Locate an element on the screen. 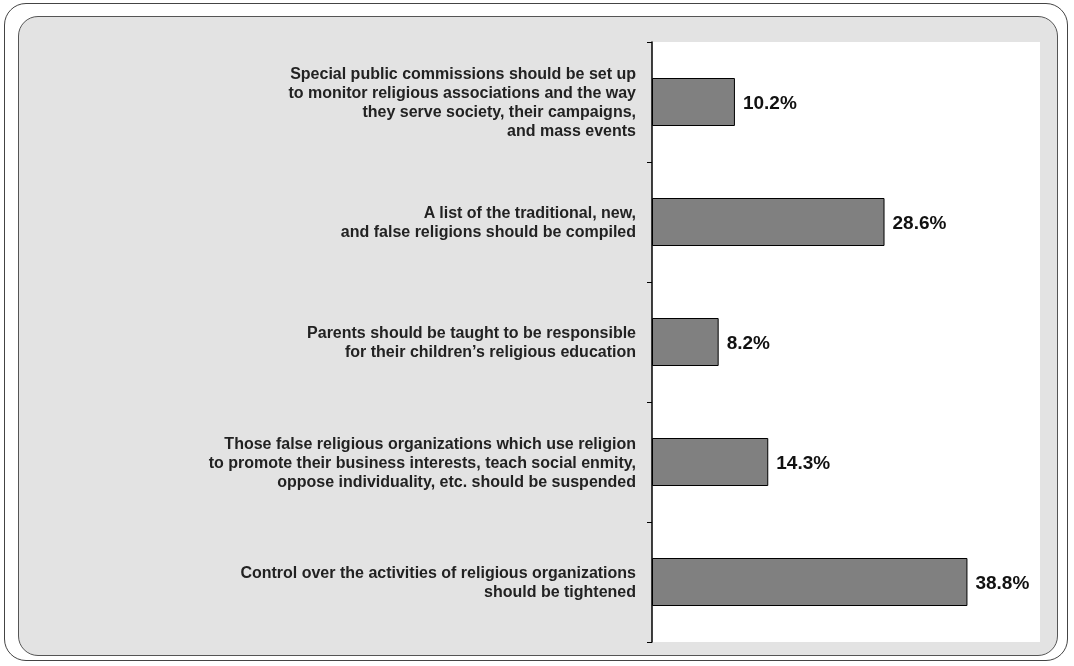 This screenshot has width=1074, height=666. data-label: 10.2% is located at coordinates (769, 102).